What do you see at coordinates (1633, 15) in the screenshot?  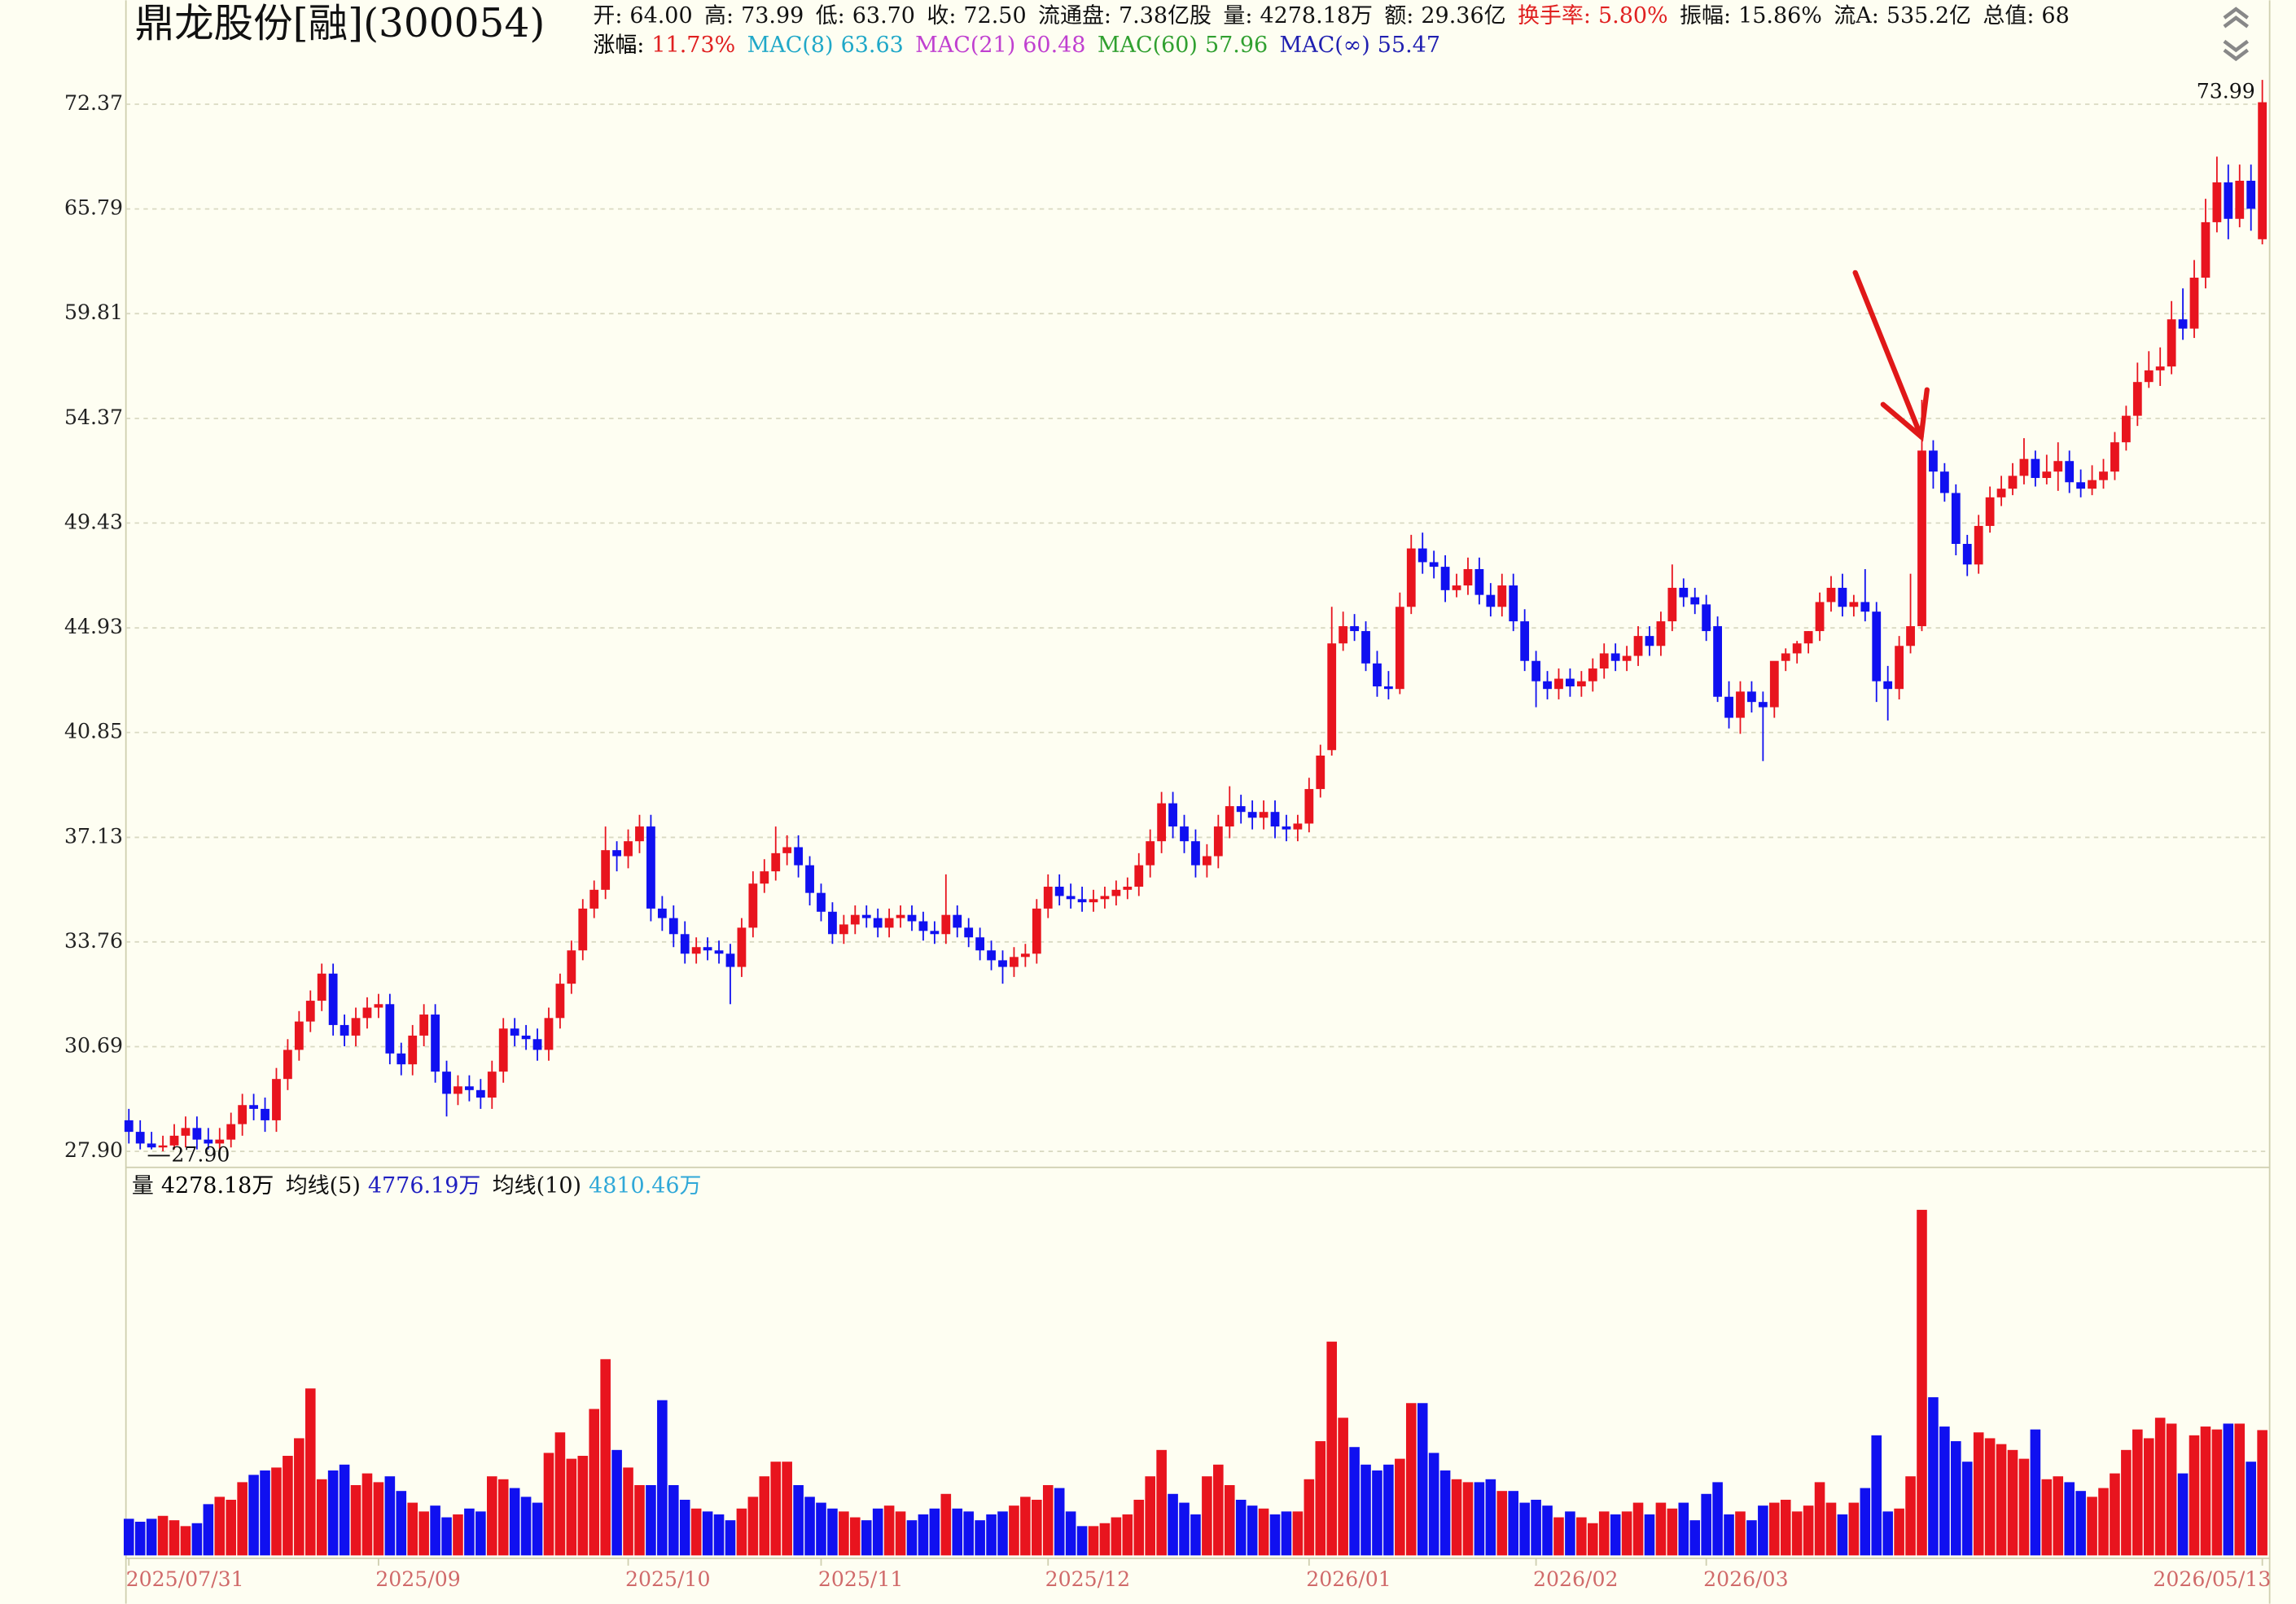 I see `header-value: 5.80%` at bounding box center [1633, 15].